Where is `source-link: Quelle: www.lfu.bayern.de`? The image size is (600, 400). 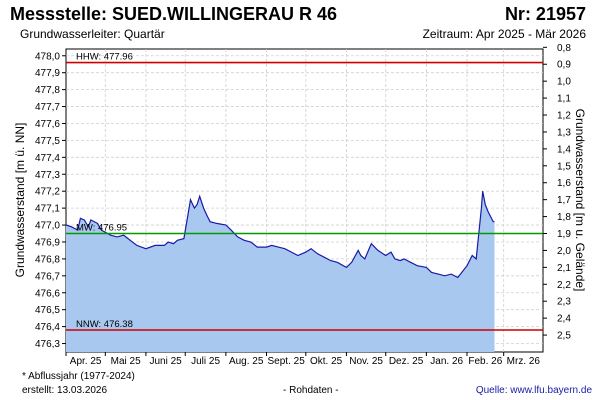
source-link: Quelle: www.lfu.bayern.de is located at coordinates (533, 390).